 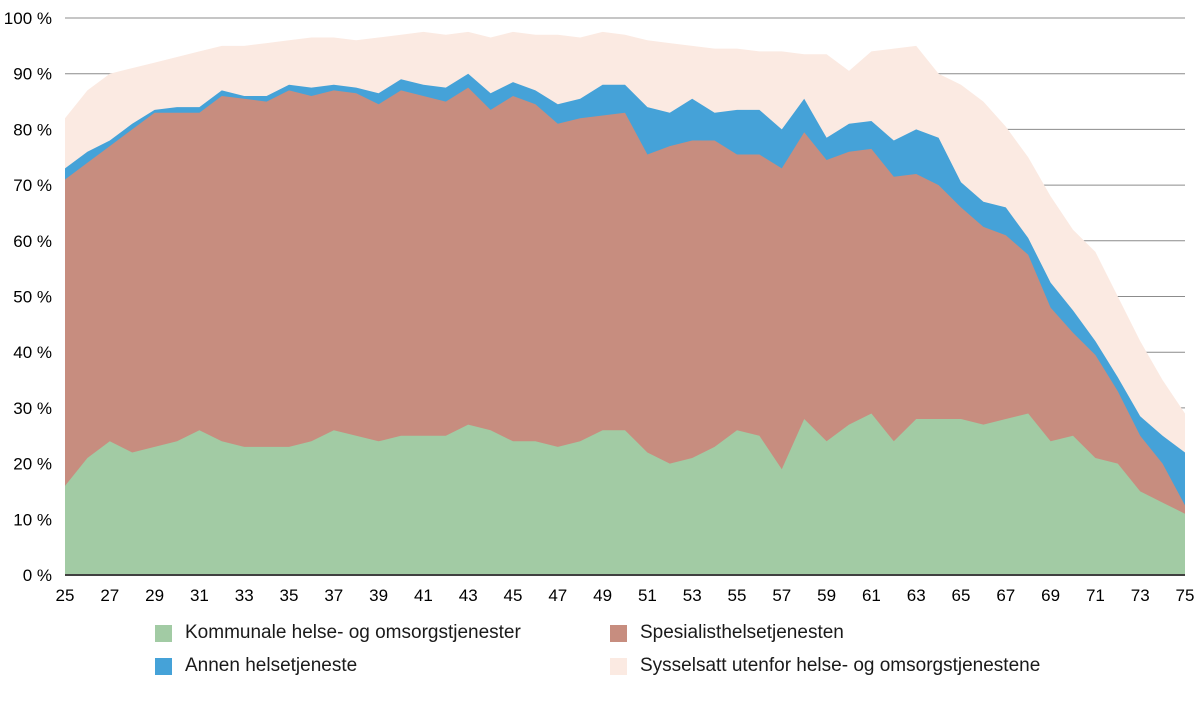 I want to click on y-tick-label: 60 %, so click(x=32, y=241).